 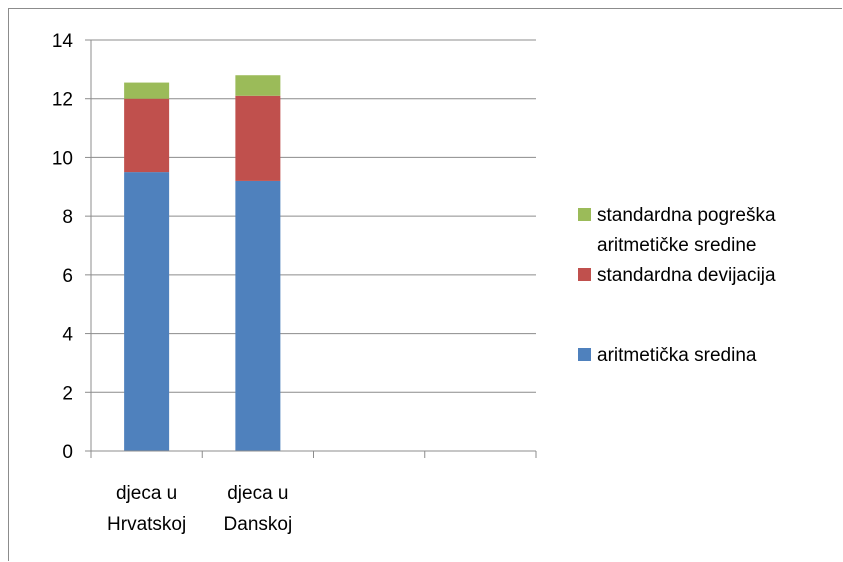 What do you see at coordinates (63, 247) in the screenshot?
I see `y-tick-labels: 0 2 4 6 8 10 12 14` at bounding box center [63, 247].